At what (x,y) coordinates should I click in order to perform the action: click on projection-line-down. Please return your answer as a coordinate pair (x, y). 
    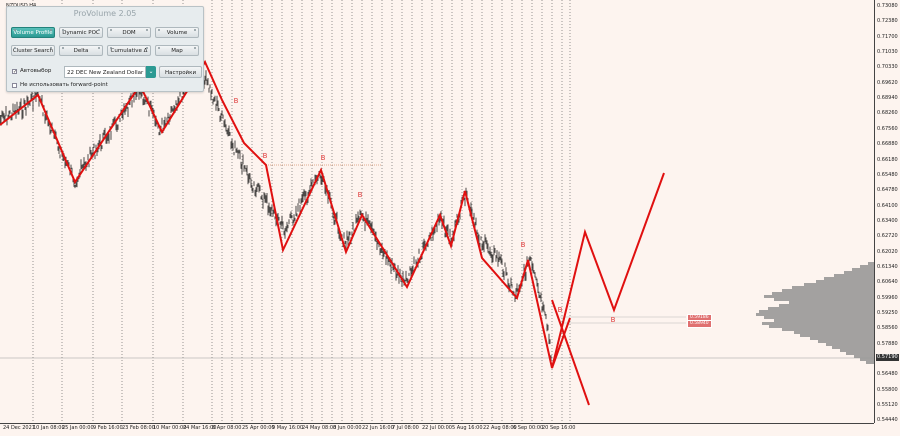
    Looking at the image, I should click on (570, 352).